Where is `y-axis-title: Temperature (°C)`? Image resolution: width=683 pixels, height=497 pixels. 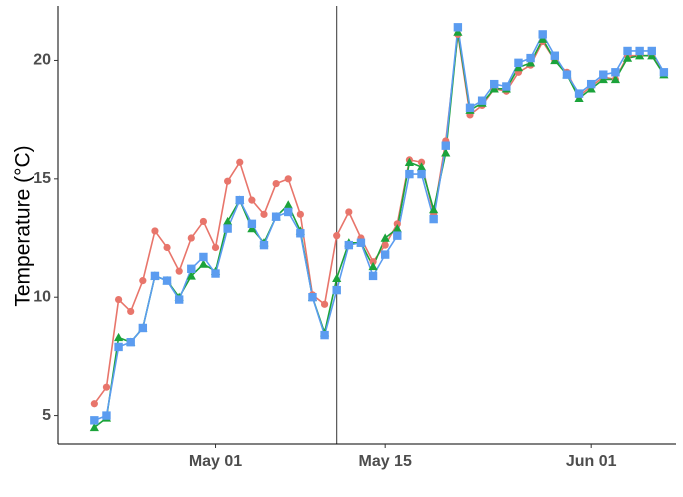
y-axis-title: Temperature (°C) is located at coordinates (23, 225).